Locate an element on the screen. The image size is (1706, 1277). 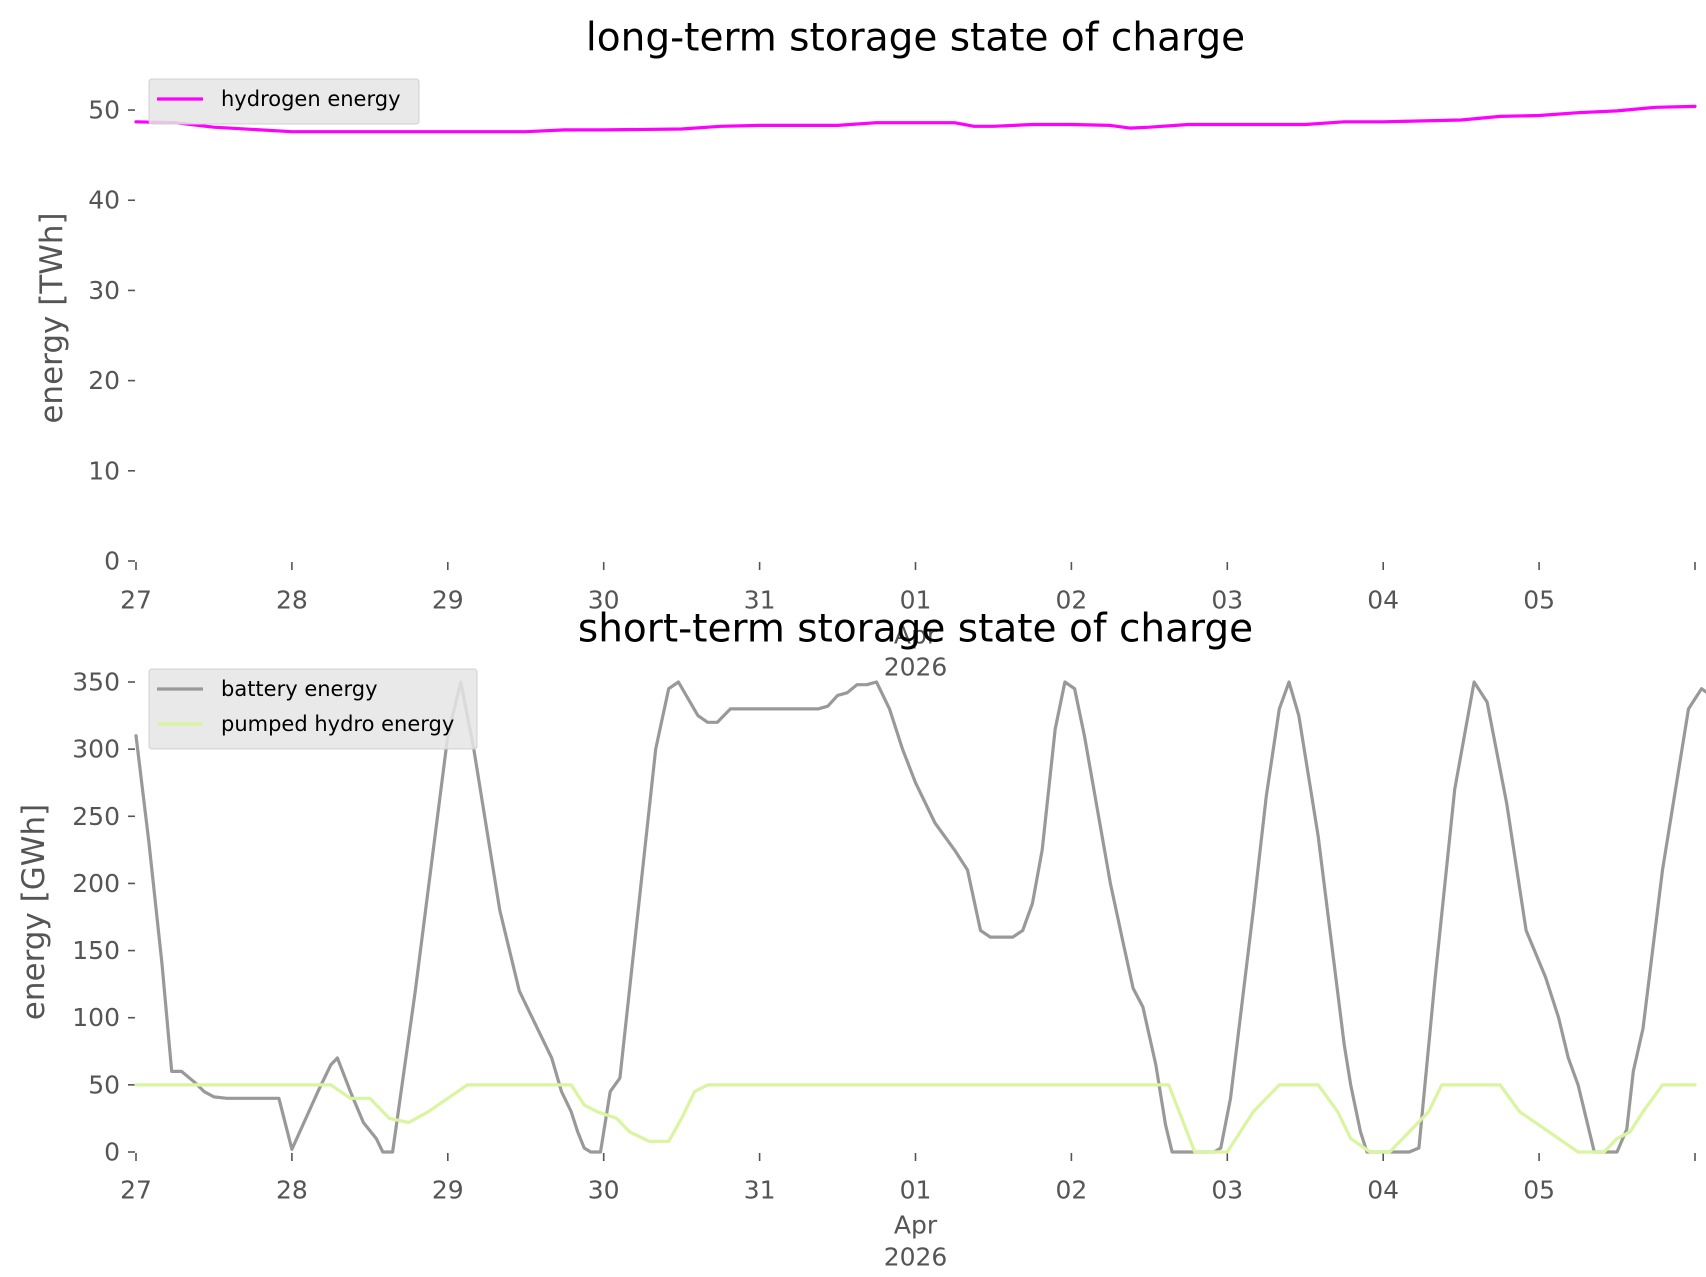
y-tick-label: 200 is located at coordinates (96, 883).